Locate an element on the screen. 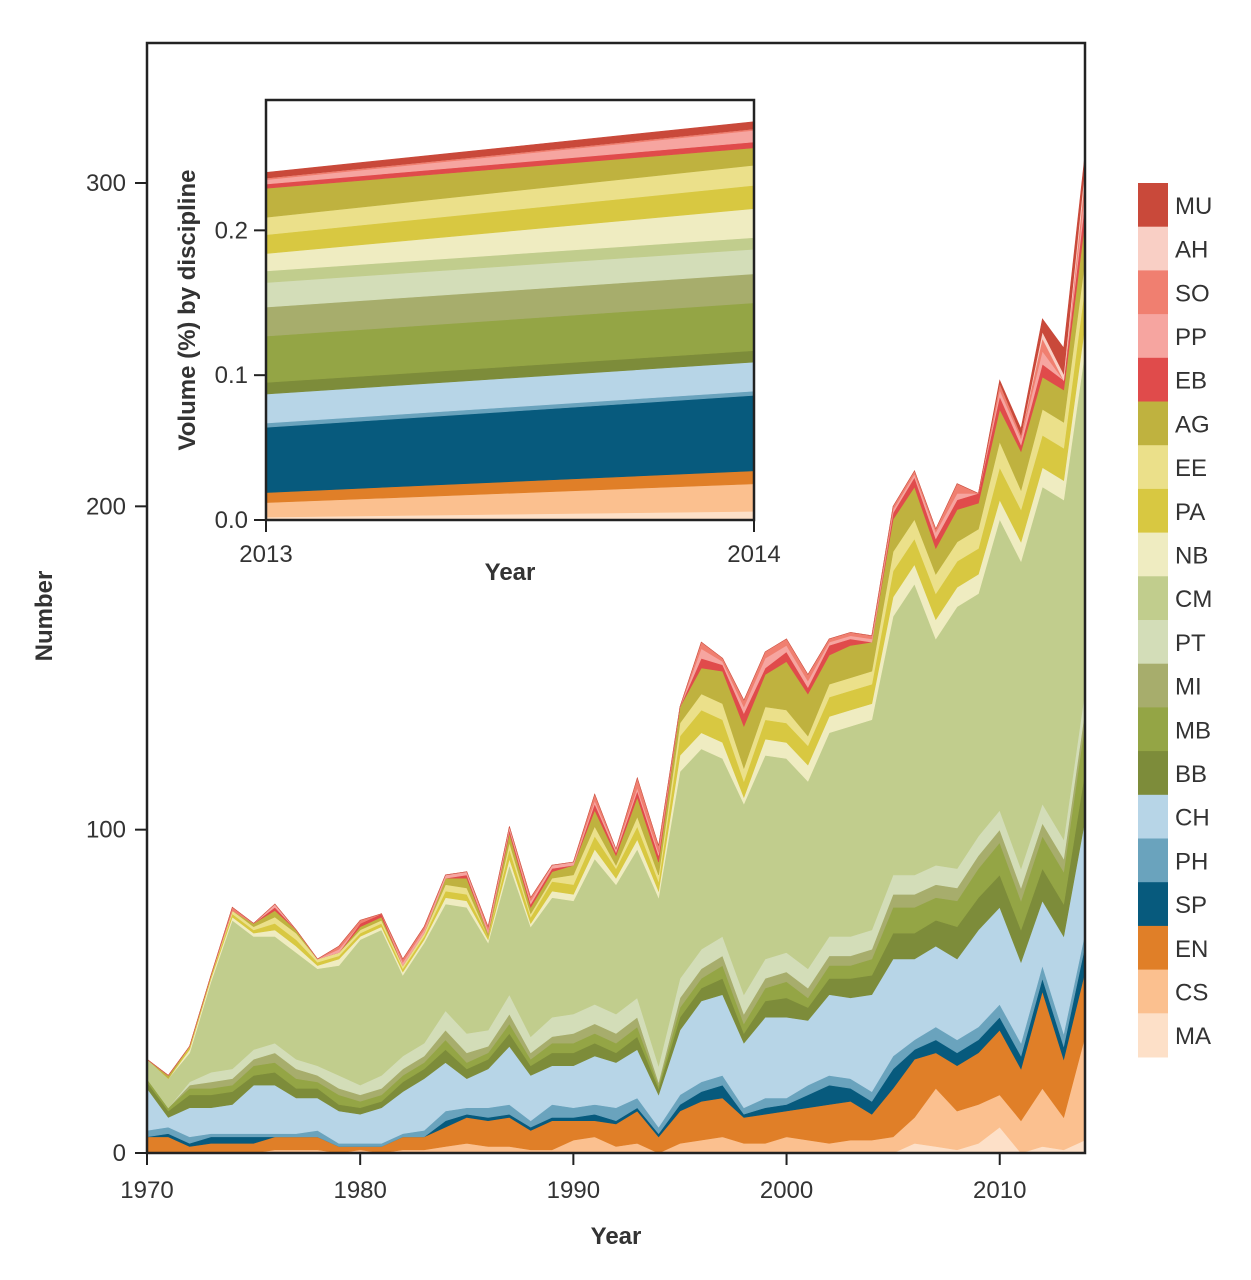 The height and width of the screenshot is (1280, 1251). legend-label-ma: MA is located at coordinates (1193, 1036).